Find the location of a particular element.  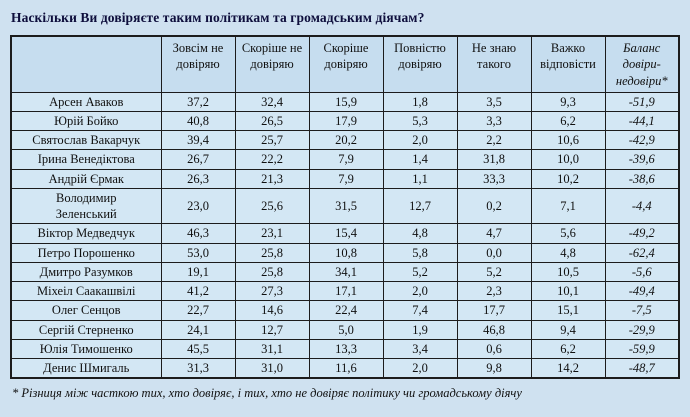

balance-value-cell: -42,9 is located at coordinates (642, 140).